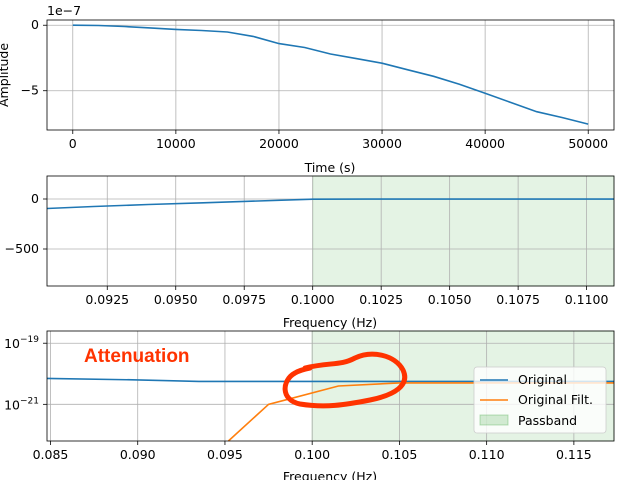  Describe the element at coordinates (21, 343) in the screenshot. I see `log-plot-ytick-label: 10−19` at that location.